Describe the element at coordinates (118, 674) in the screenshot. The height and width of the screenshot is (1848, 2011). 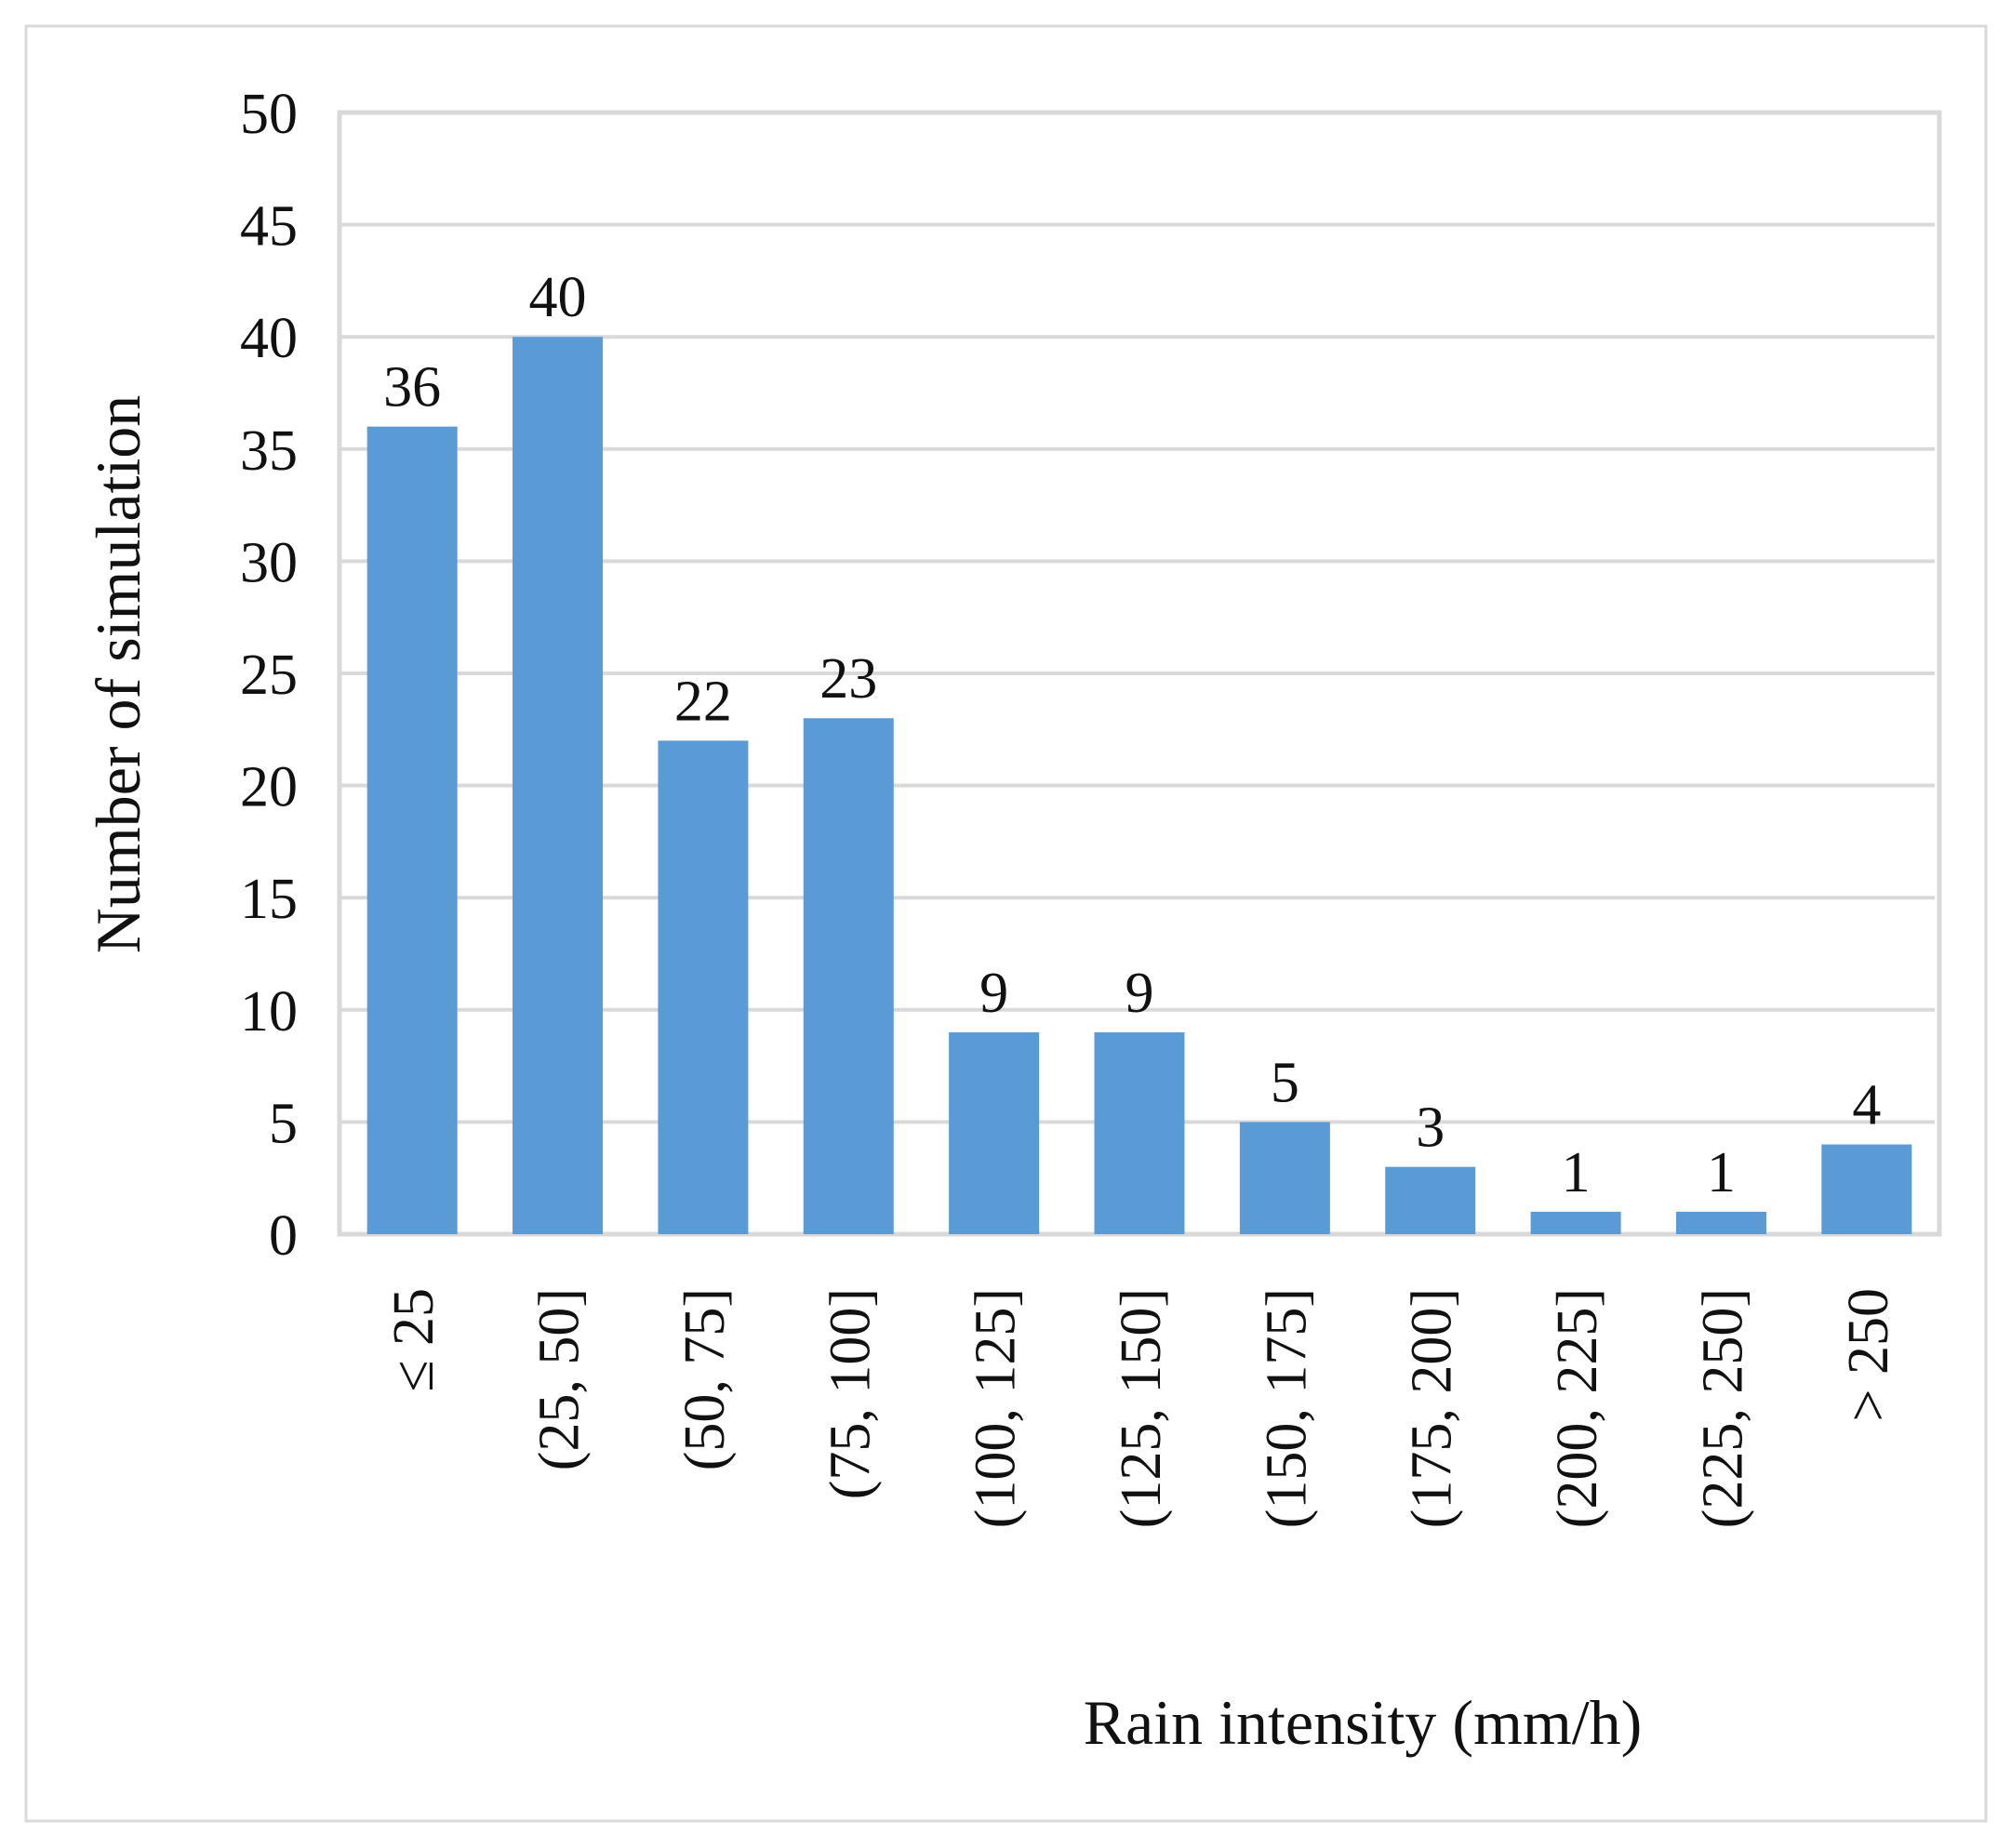
I see `y-axis-title: Number of simulation` at that location.